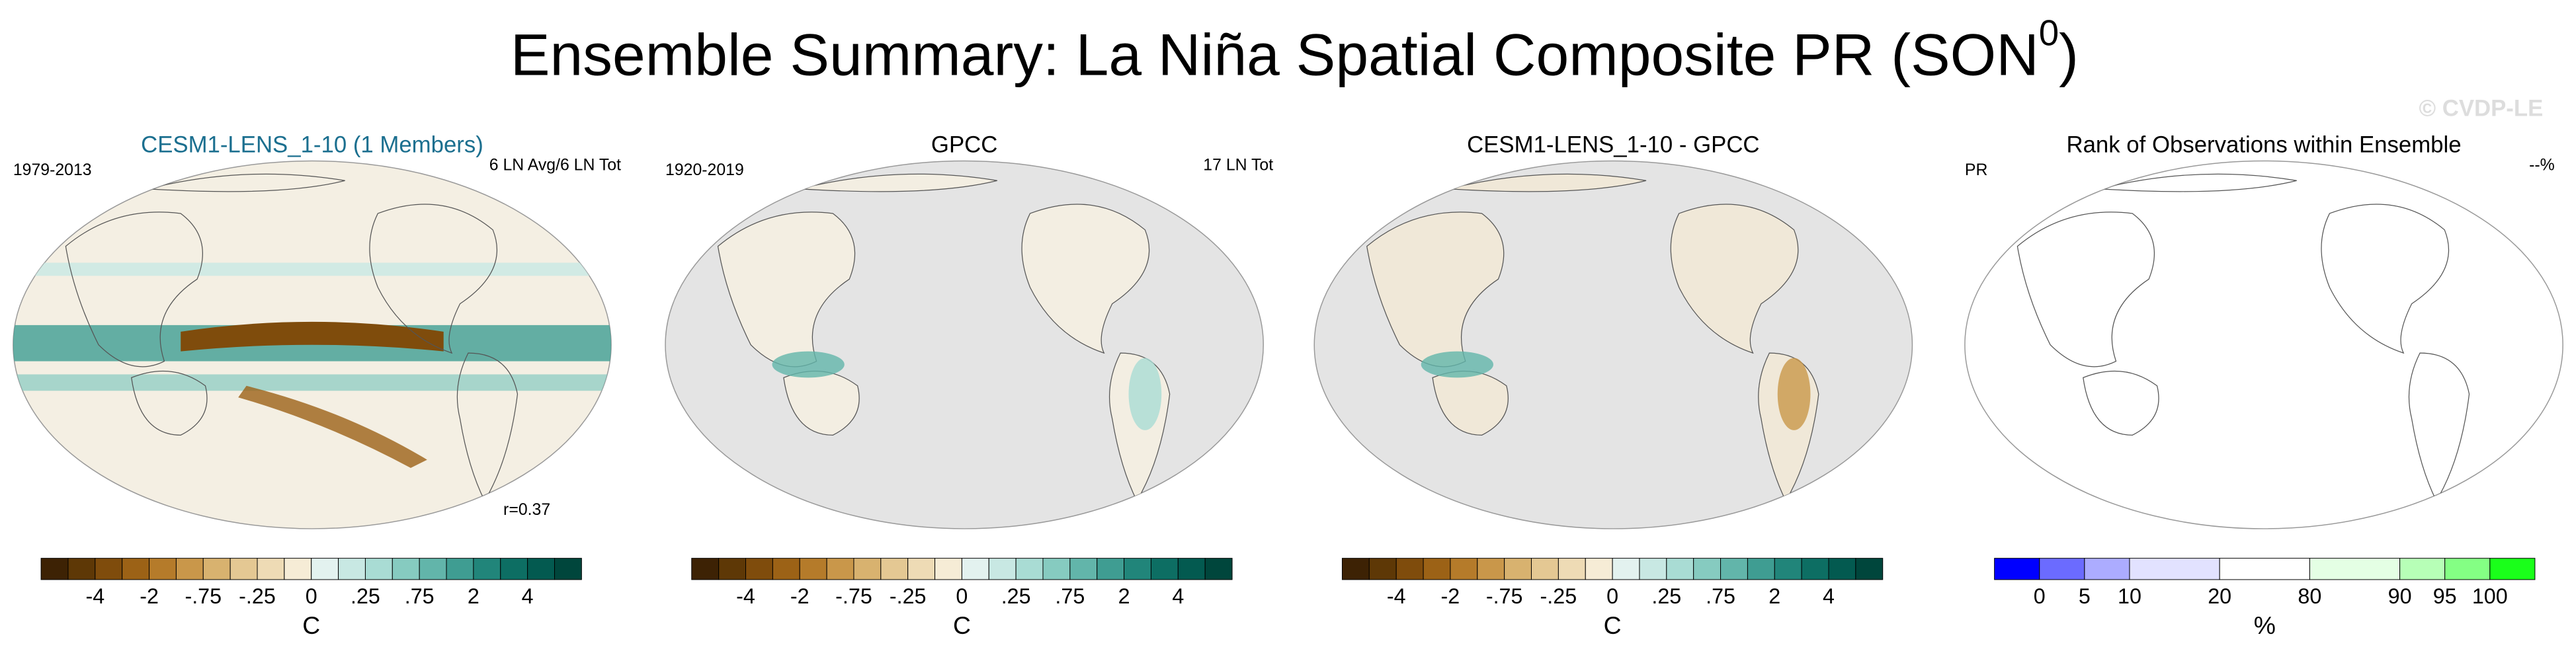  Describe the element at coordinates (2481, 109) in the screenshot. I see `watermark: © CVDP-LE` at that location.